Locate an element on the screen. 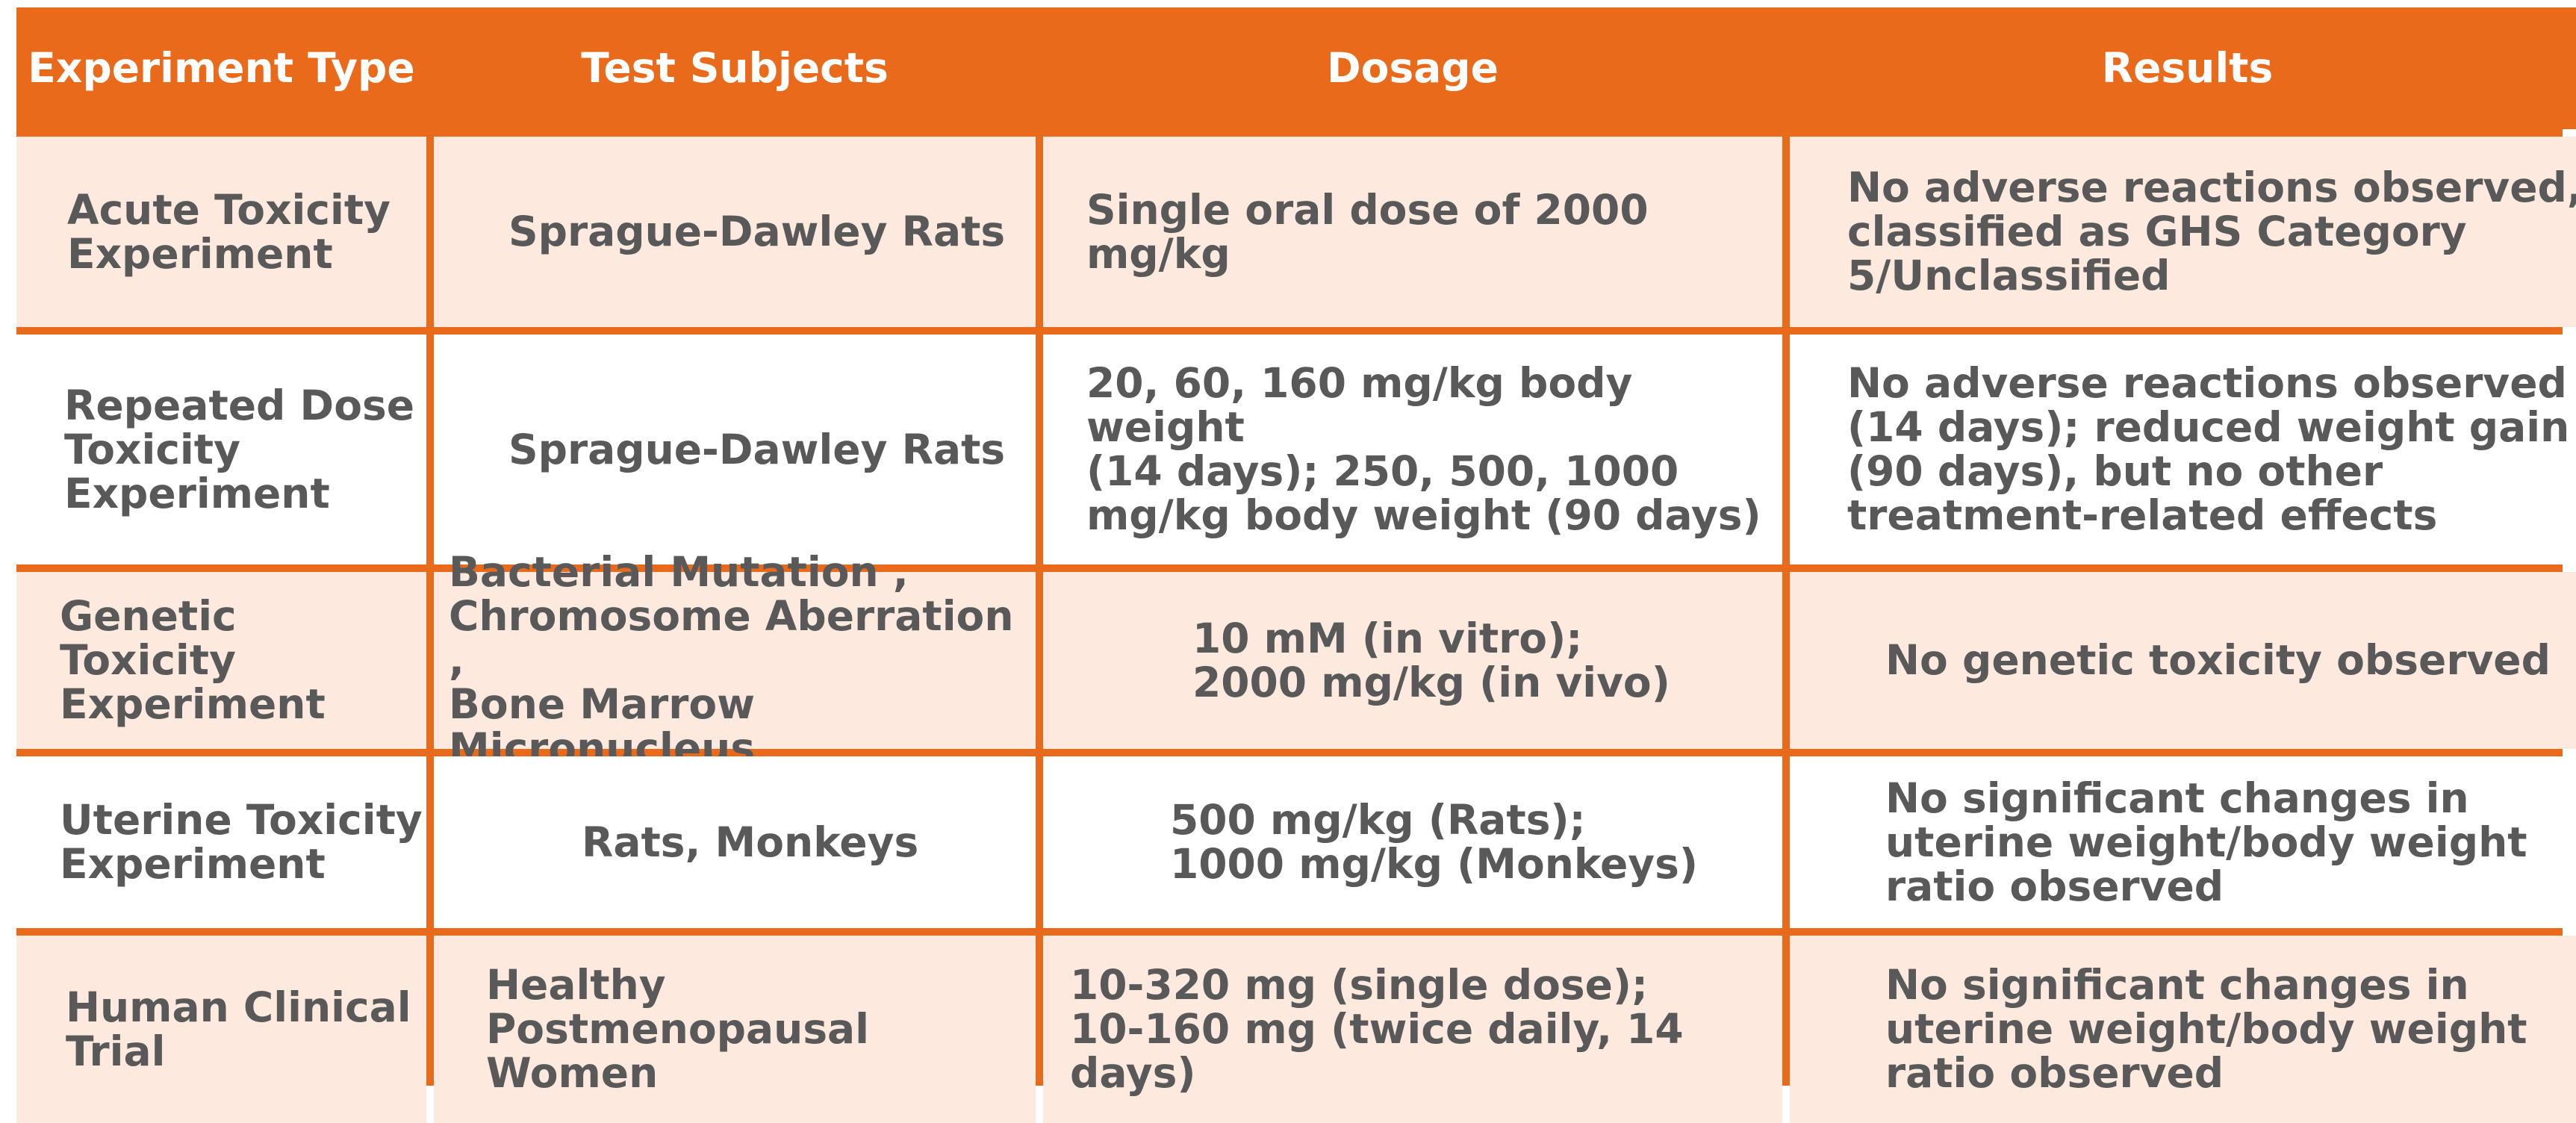 The image size is (2576, 1123). row-5-subjects-cell: Healthy Postmenopausal Women is located at coordinates (735, 1029).